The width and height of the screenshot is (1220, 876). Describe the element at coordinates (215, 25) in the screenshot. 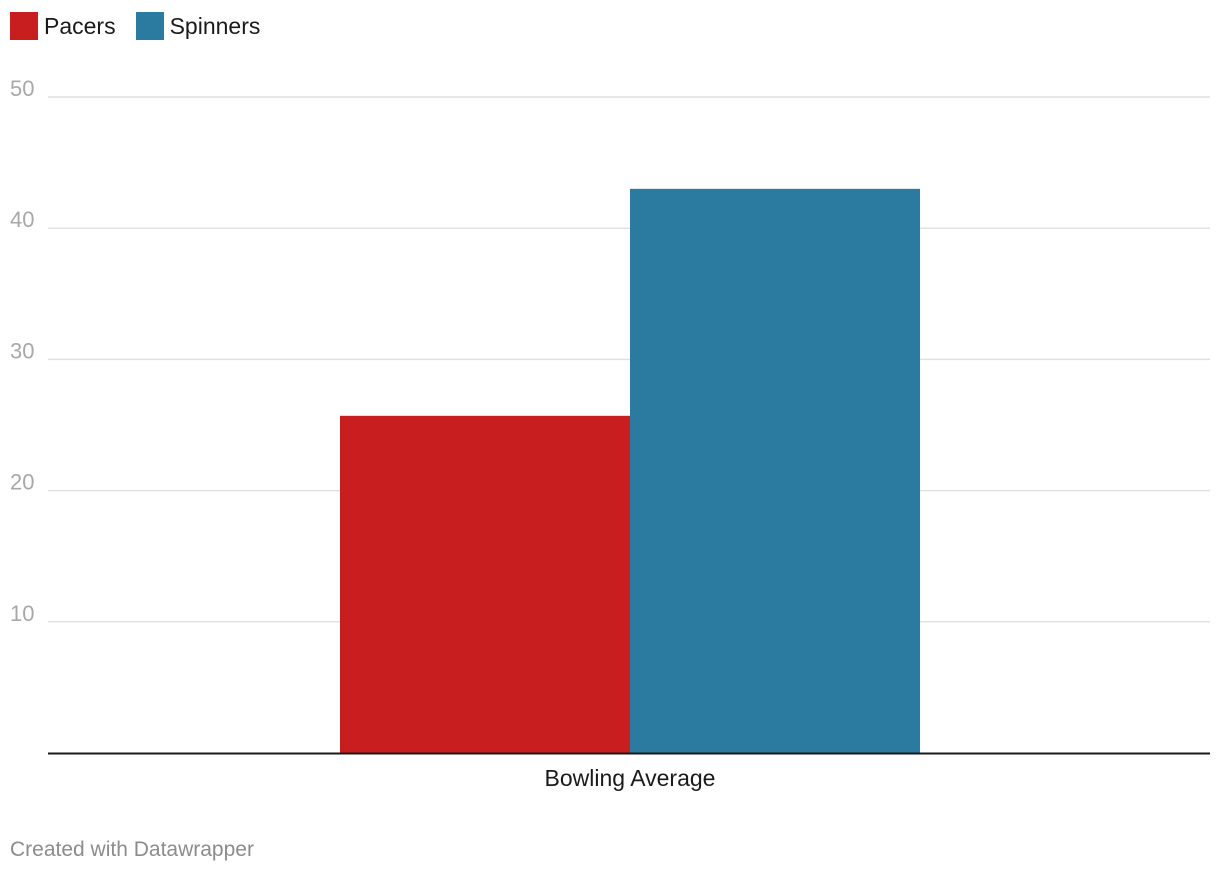

I see `legend-label-spinners: Spinners` at that location.